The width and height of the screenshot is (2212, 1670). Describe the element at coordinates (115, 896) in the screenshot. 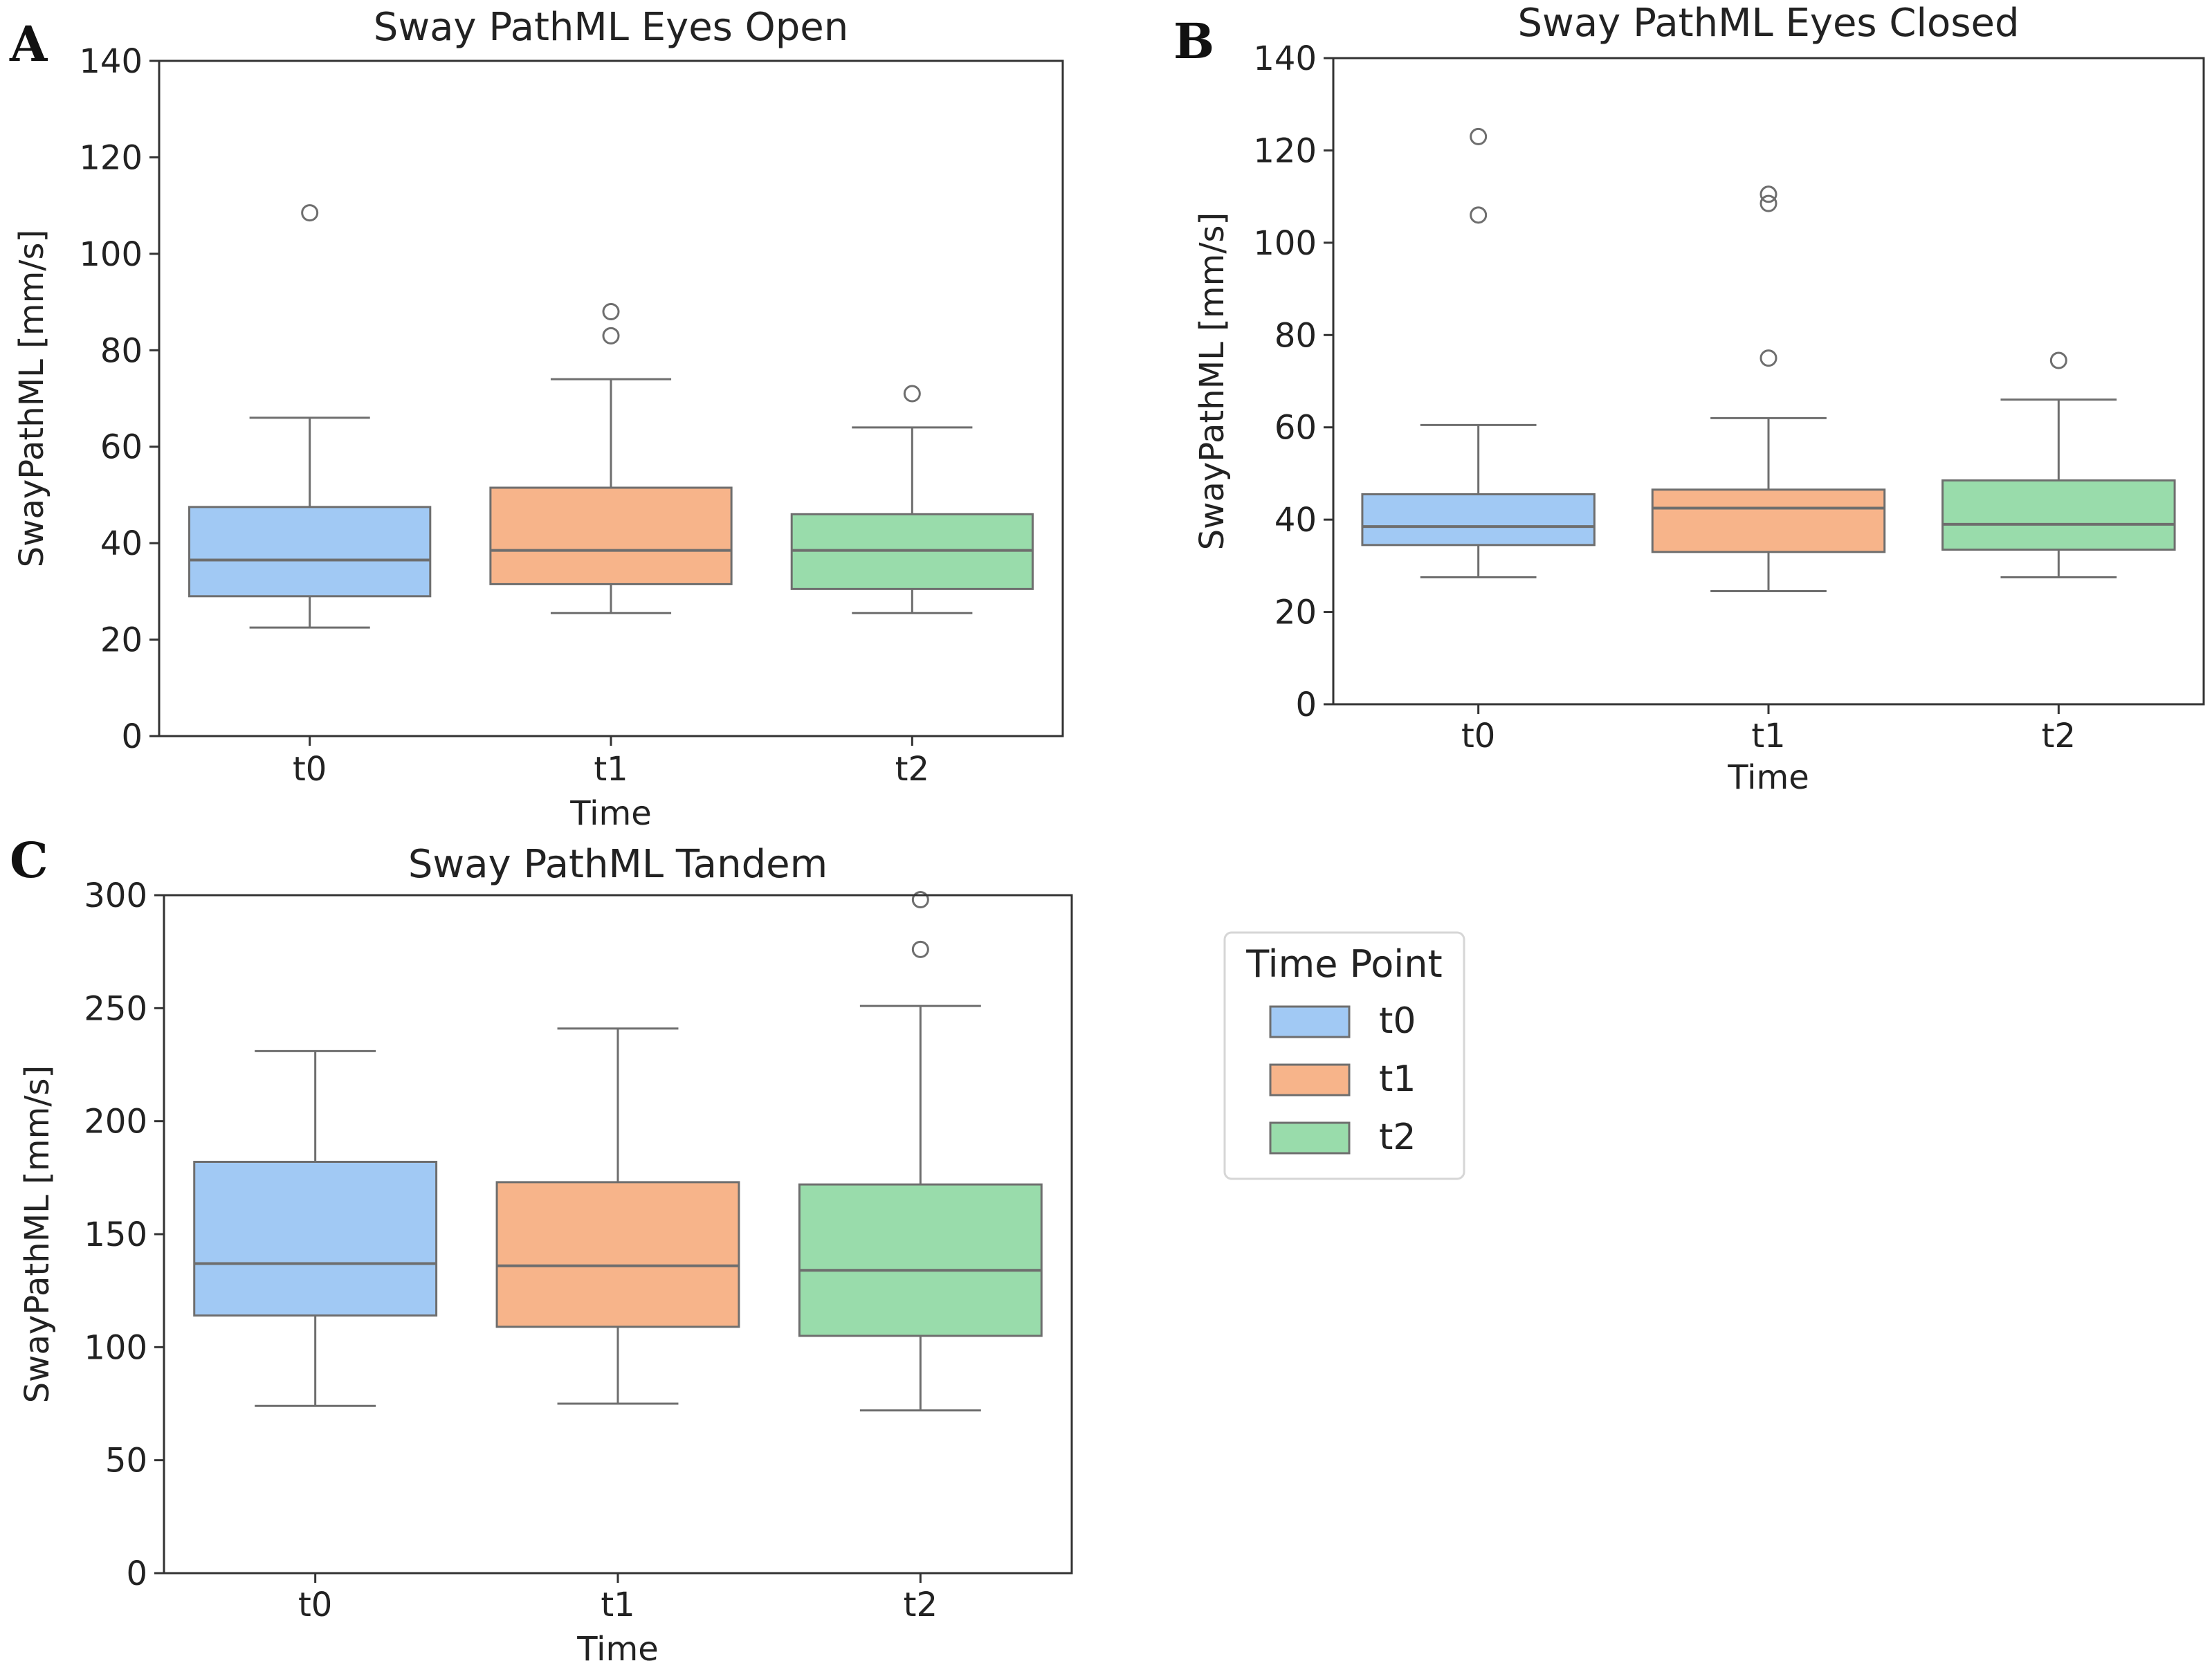

I see `y-tick-label: 300` at that location.